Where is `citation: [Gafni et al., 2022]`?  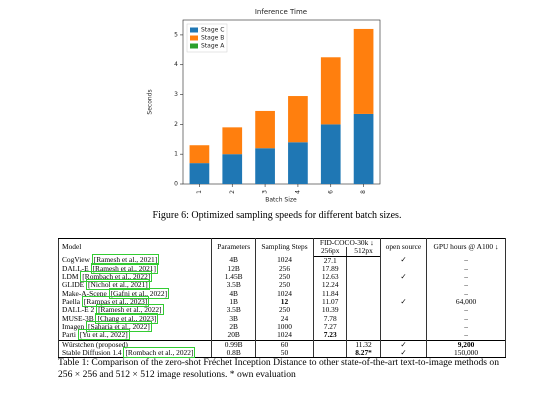
citation: [Gafni et al., 2022] is located at coordinates (139, 293).